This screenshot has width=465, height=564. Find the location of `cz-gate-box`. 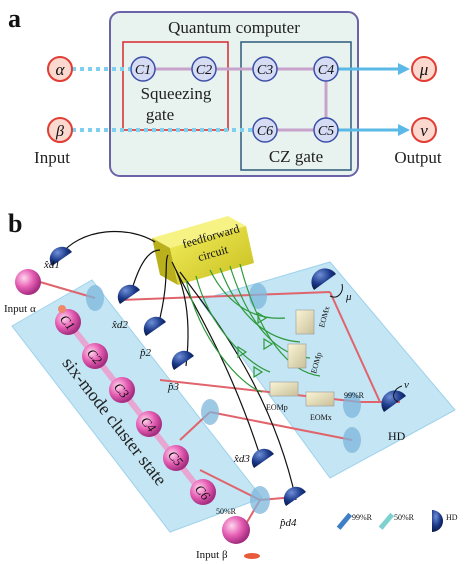

cz-gate-box is located at coordinates (296, 106).